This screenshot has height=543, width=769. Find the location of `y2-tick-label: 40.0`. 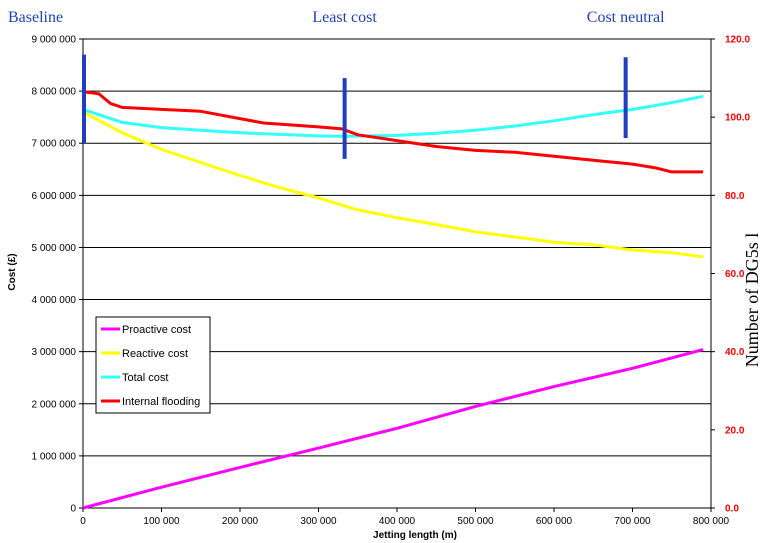

y2-tick-label: 40.0 is located at coordinates (735, 352).